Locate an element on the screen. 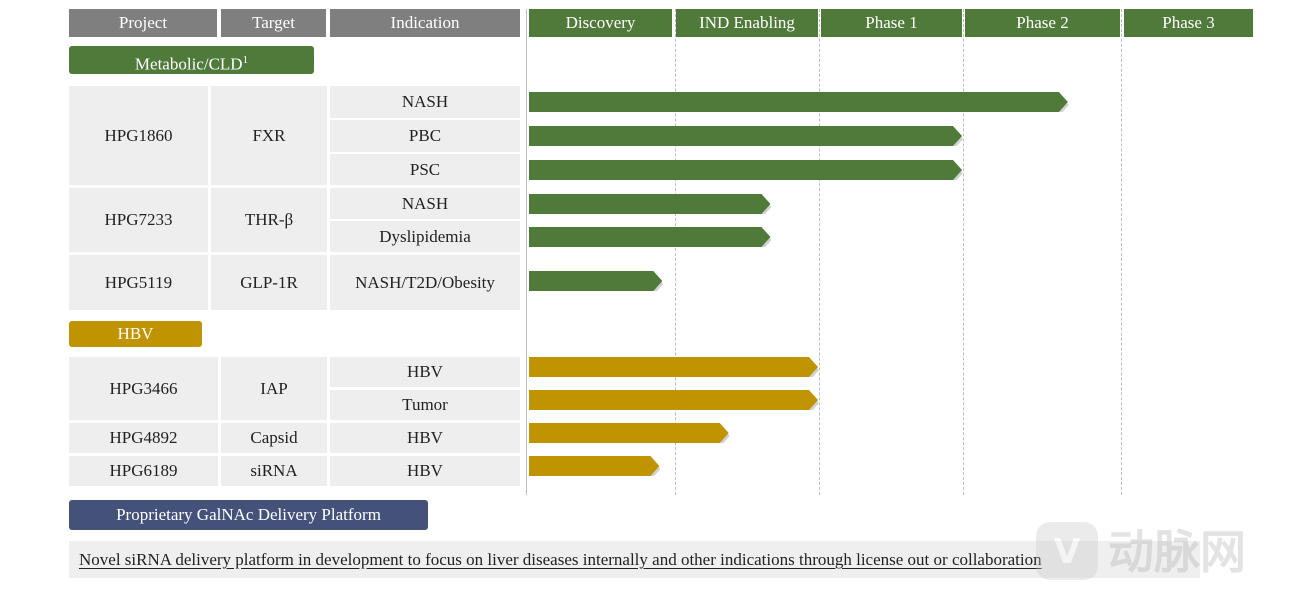  target-cell: GLP-1R is located at coordinates (269, 282).